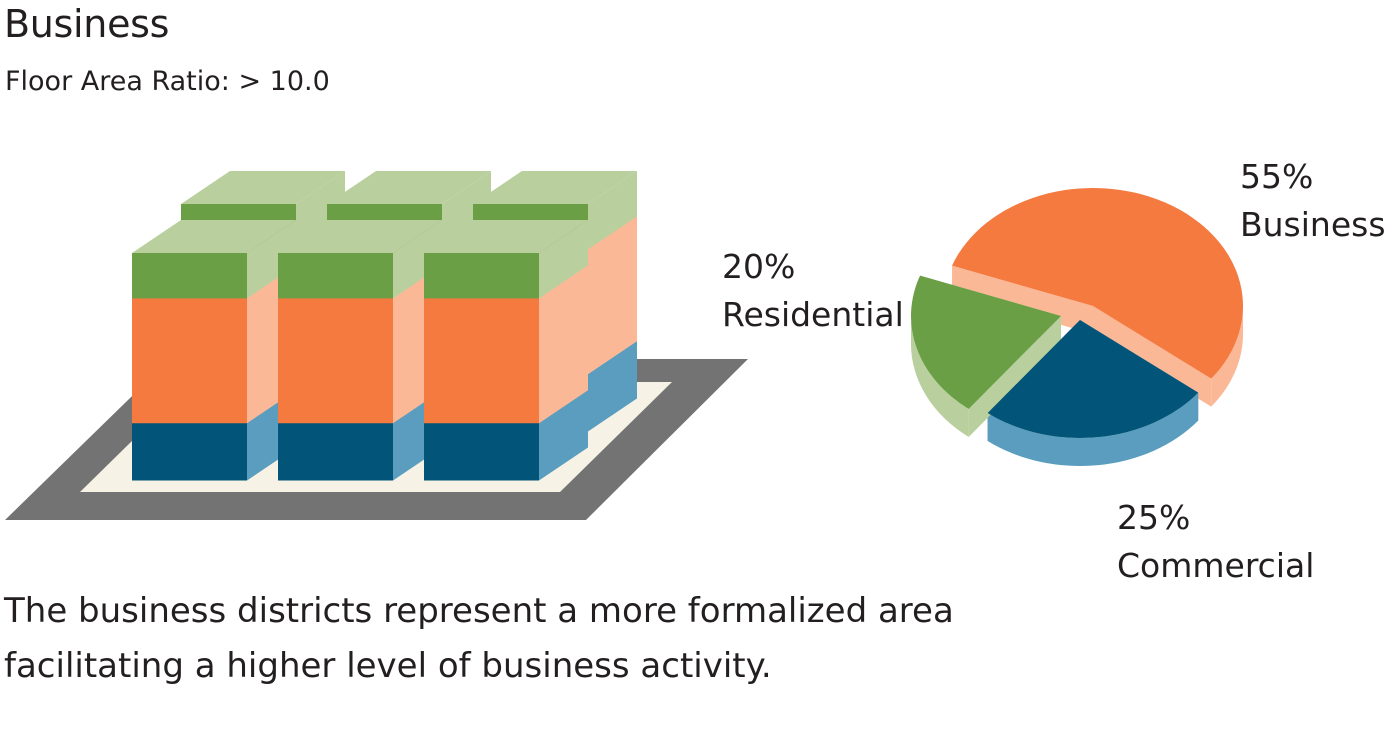 The height and width of the screenshot is (735, 1395). Describe the element at coordinates (360, 236) in the screenshot. I see `building-front-2-roof` at that location.